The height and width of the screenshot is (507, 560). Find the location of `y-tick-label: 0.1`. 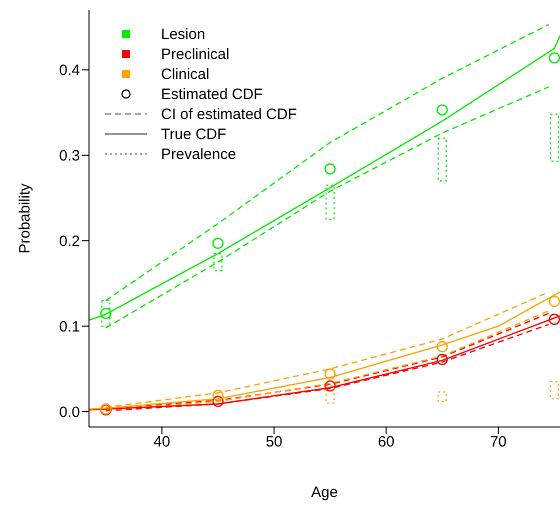

y-tick-label: 0.1 is located at coordinates (69, 327).